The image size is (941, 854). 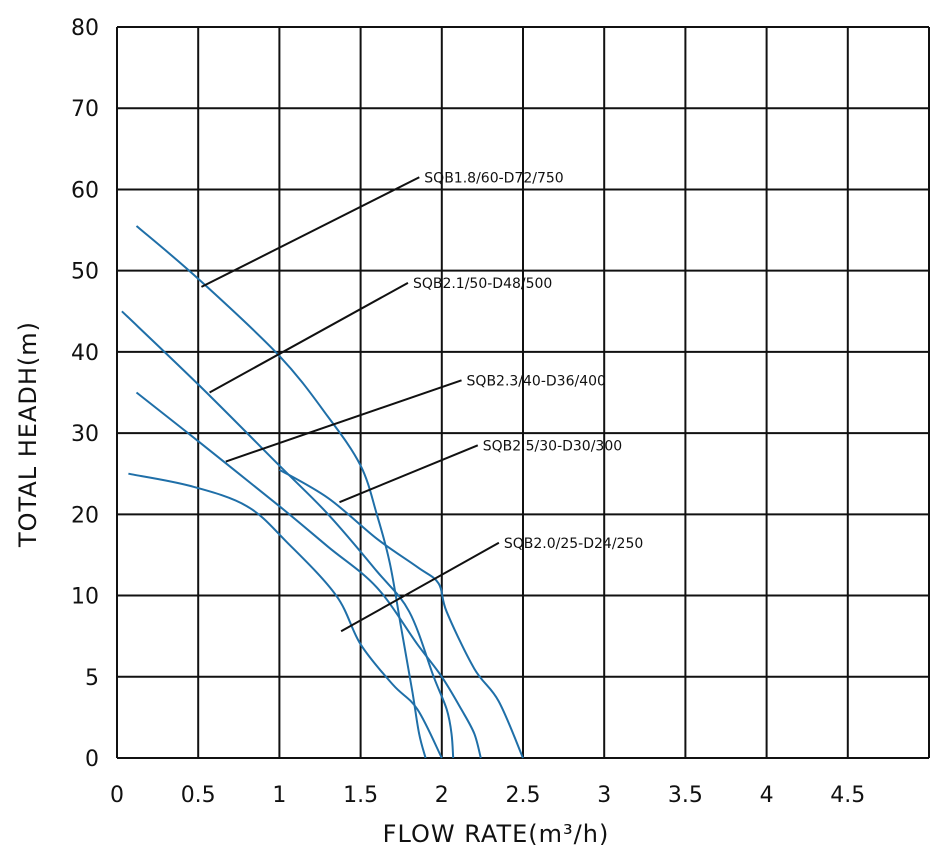 I want to click on x-tick-label: 1, so click(x=279, y=795).